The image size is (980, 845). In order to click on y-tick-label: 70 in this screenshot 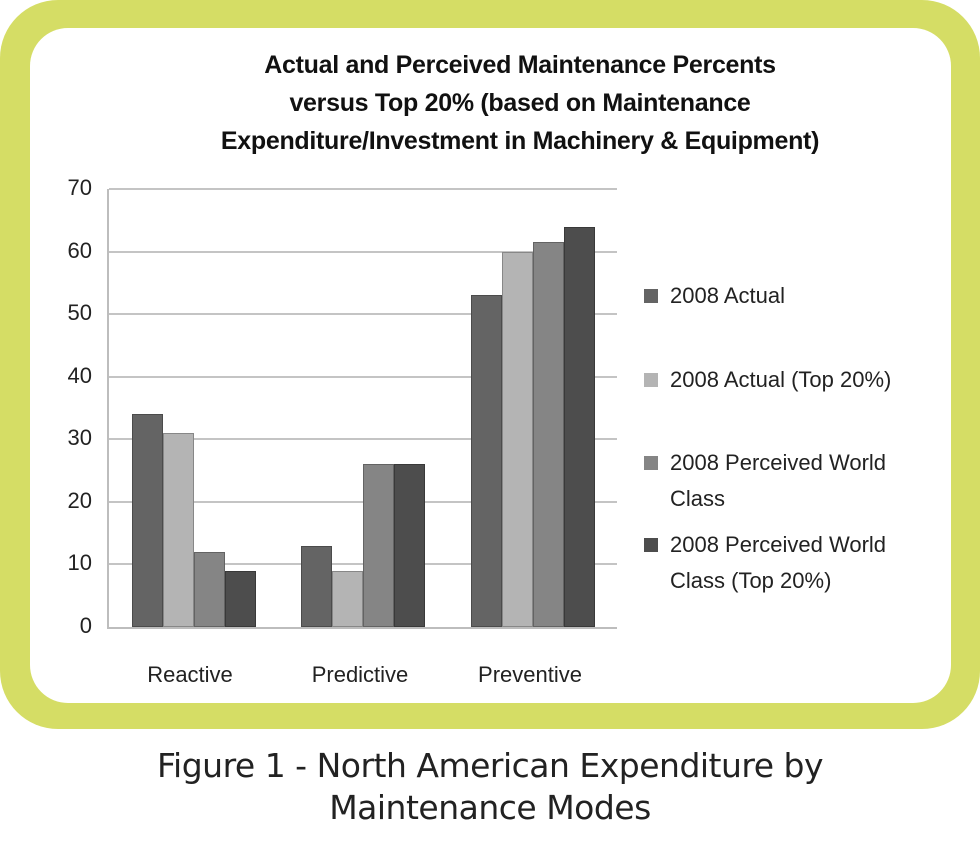, I will do `click(79, 187)`.